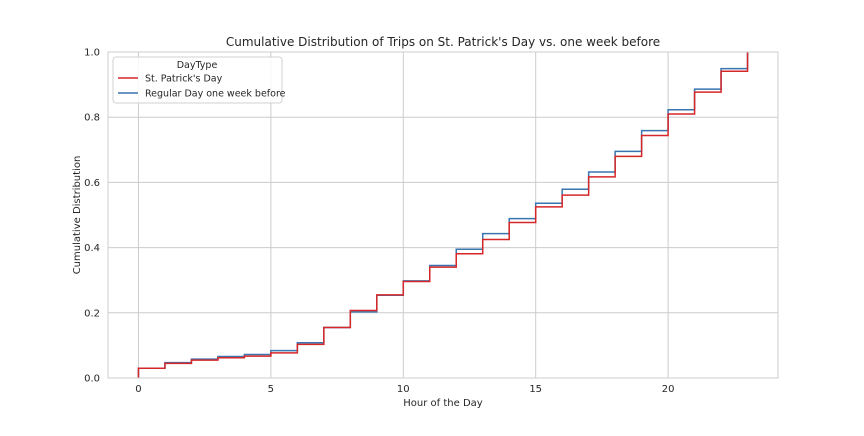  Describe the element at coordinates (92, 379) in the screenshot. I see `y-tick-label: 0.0` at that location.